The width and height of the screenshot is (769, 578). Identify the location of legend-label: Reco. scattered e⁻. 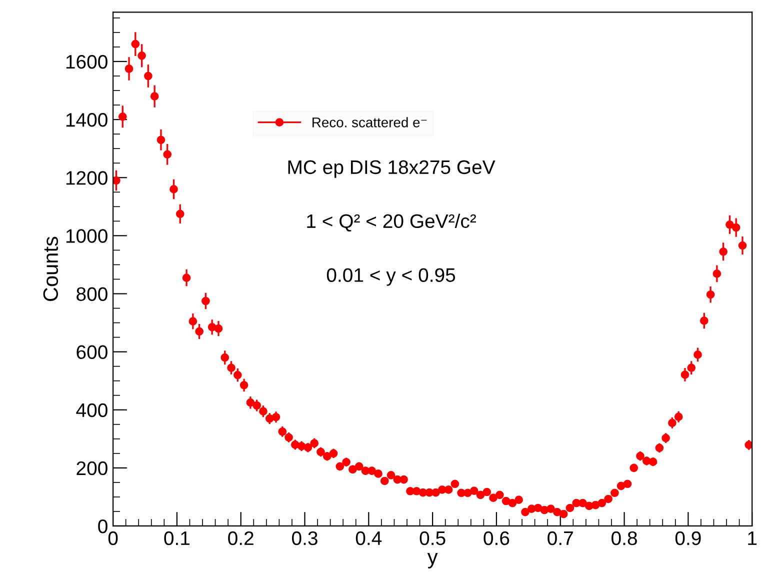
(369, 122).